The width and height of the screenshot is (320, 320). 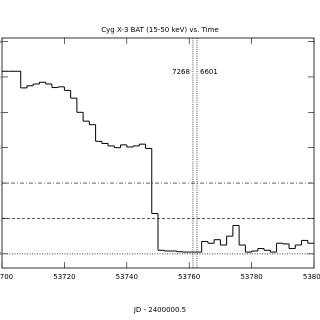 I want to click on x-tick-label: 53700, so click(x=6, y=277).